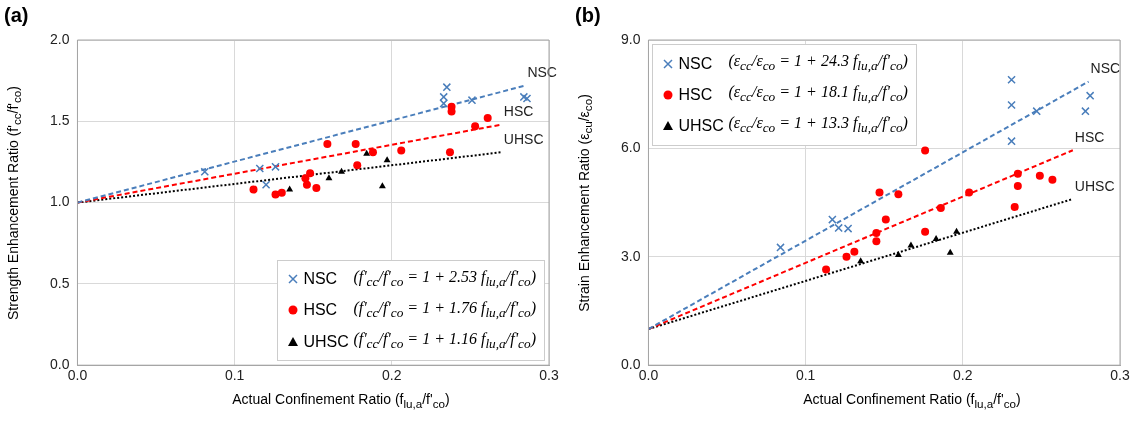  I want to click on y-tick-label: 9.0, so click(630, 38).